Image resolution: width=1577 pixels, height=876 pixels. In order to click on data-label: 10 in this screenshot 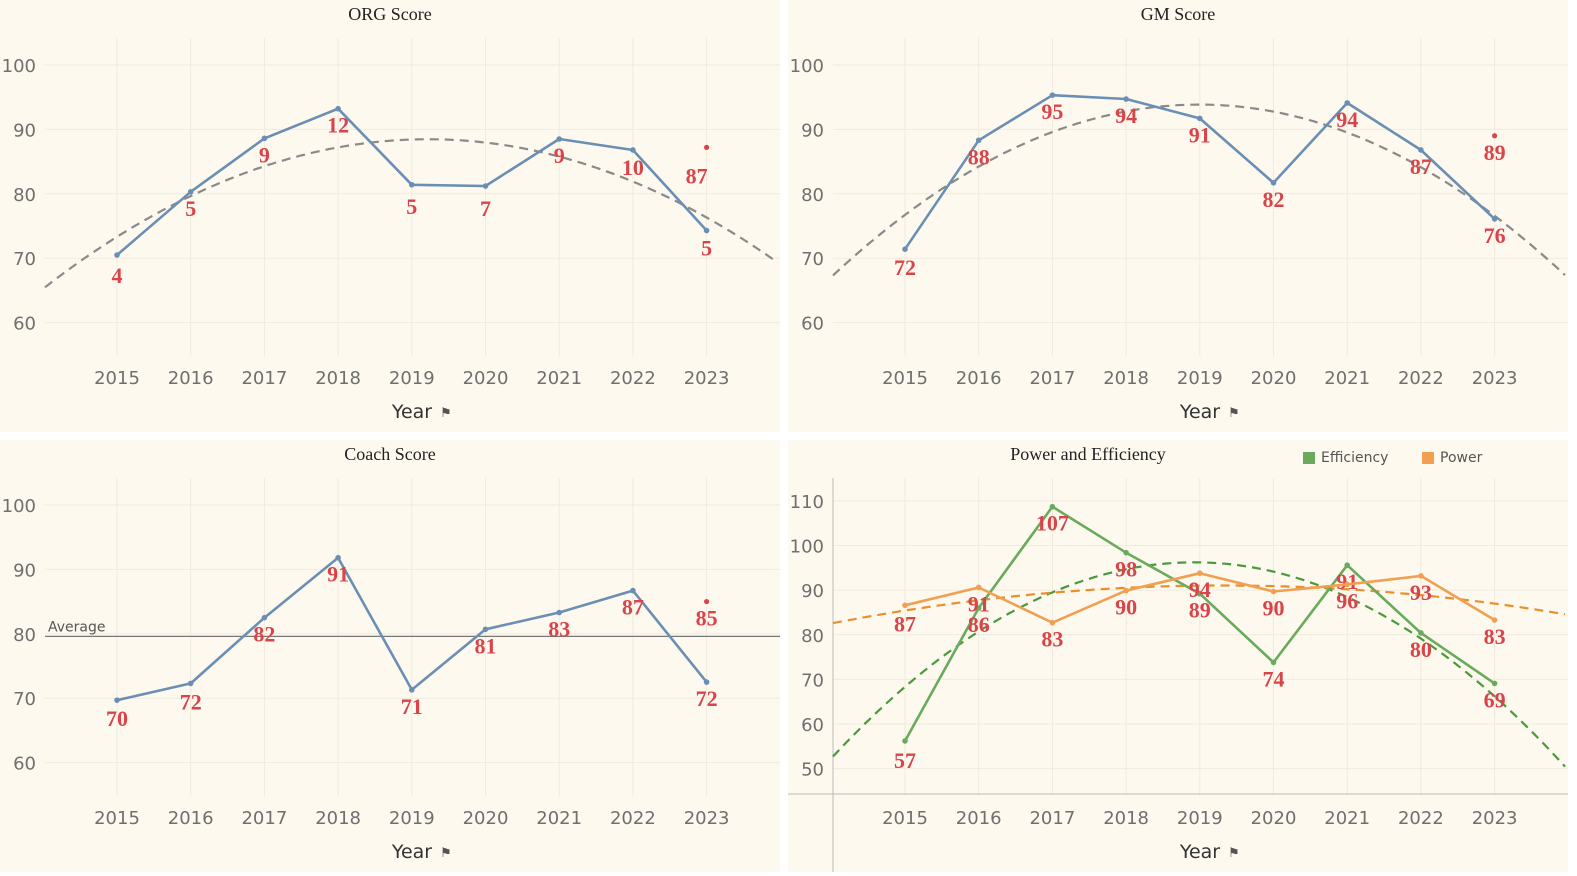, I will do `click(633, 167)`.